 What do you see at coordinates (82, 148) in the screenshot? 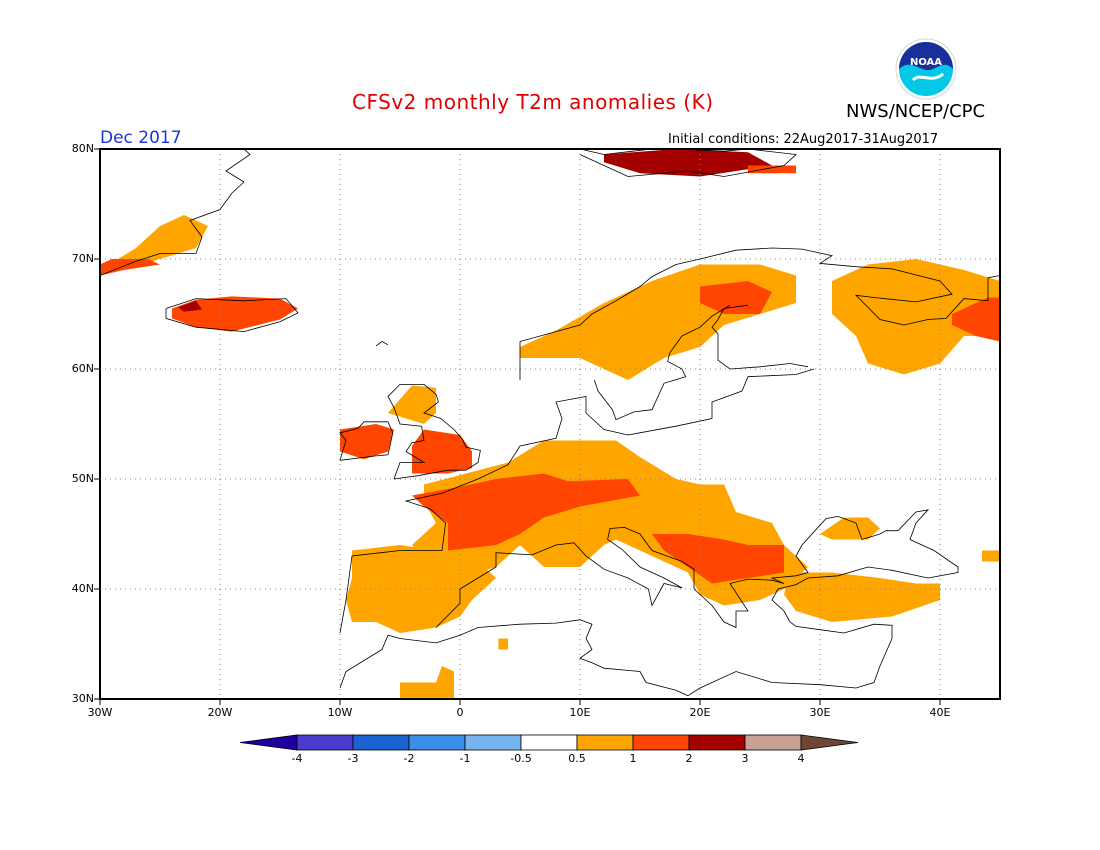
I see `lat-label: 80N` at bounding box center [82, 148].